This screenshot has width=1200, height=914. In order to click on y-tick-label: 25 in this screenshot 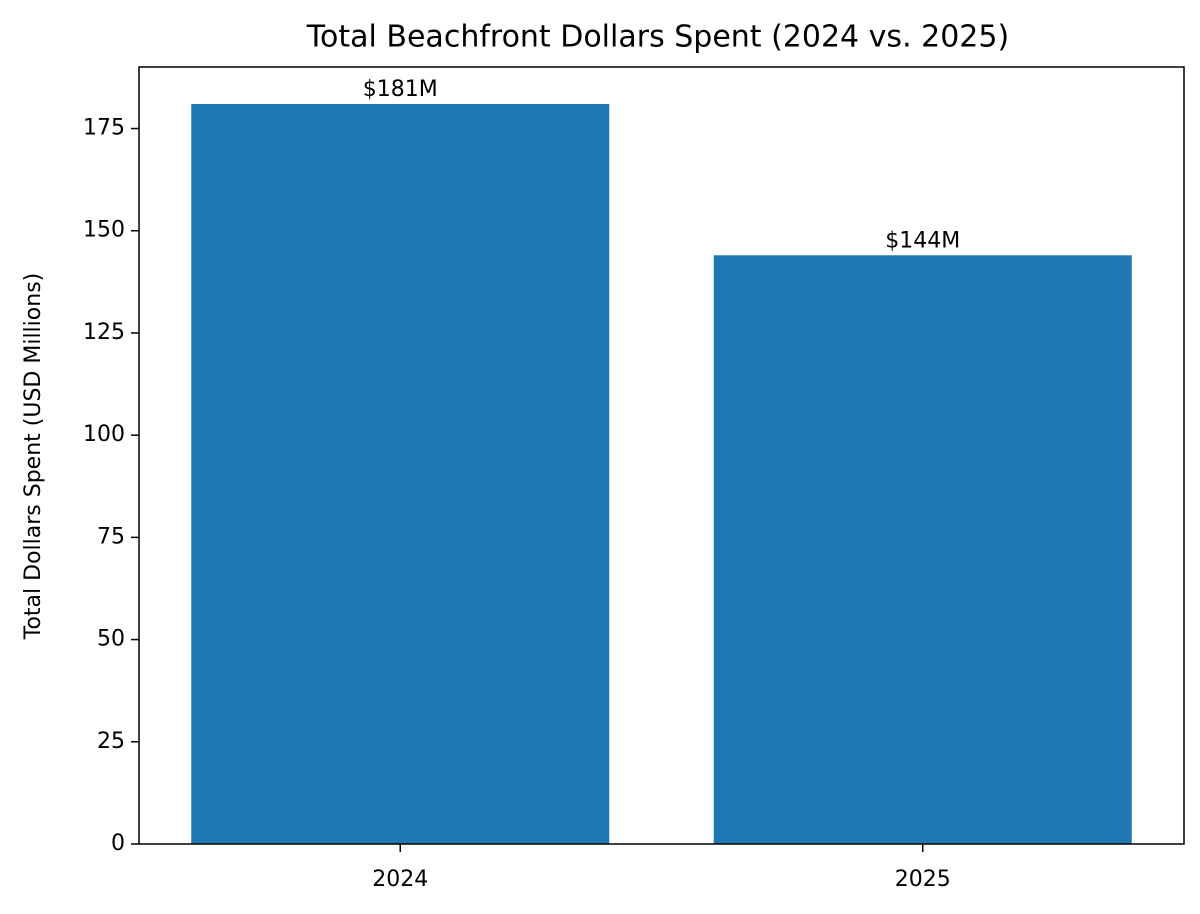, I will do `click(111, 741)`.